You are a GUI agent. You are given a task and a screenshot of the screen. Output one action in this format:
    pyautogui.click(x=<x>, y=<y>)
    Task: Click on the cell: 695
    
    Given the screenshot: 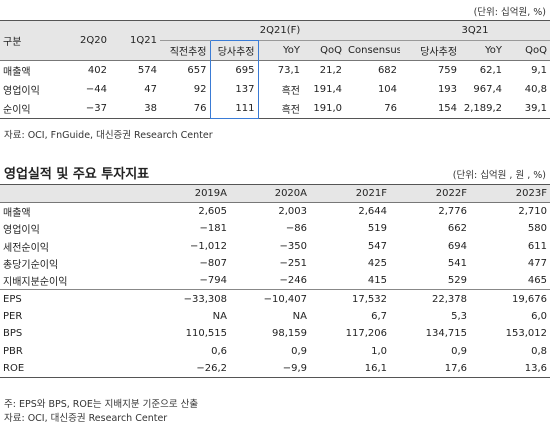 What is the action you would take?
    pyautogui.click(x=234, y=70)
    